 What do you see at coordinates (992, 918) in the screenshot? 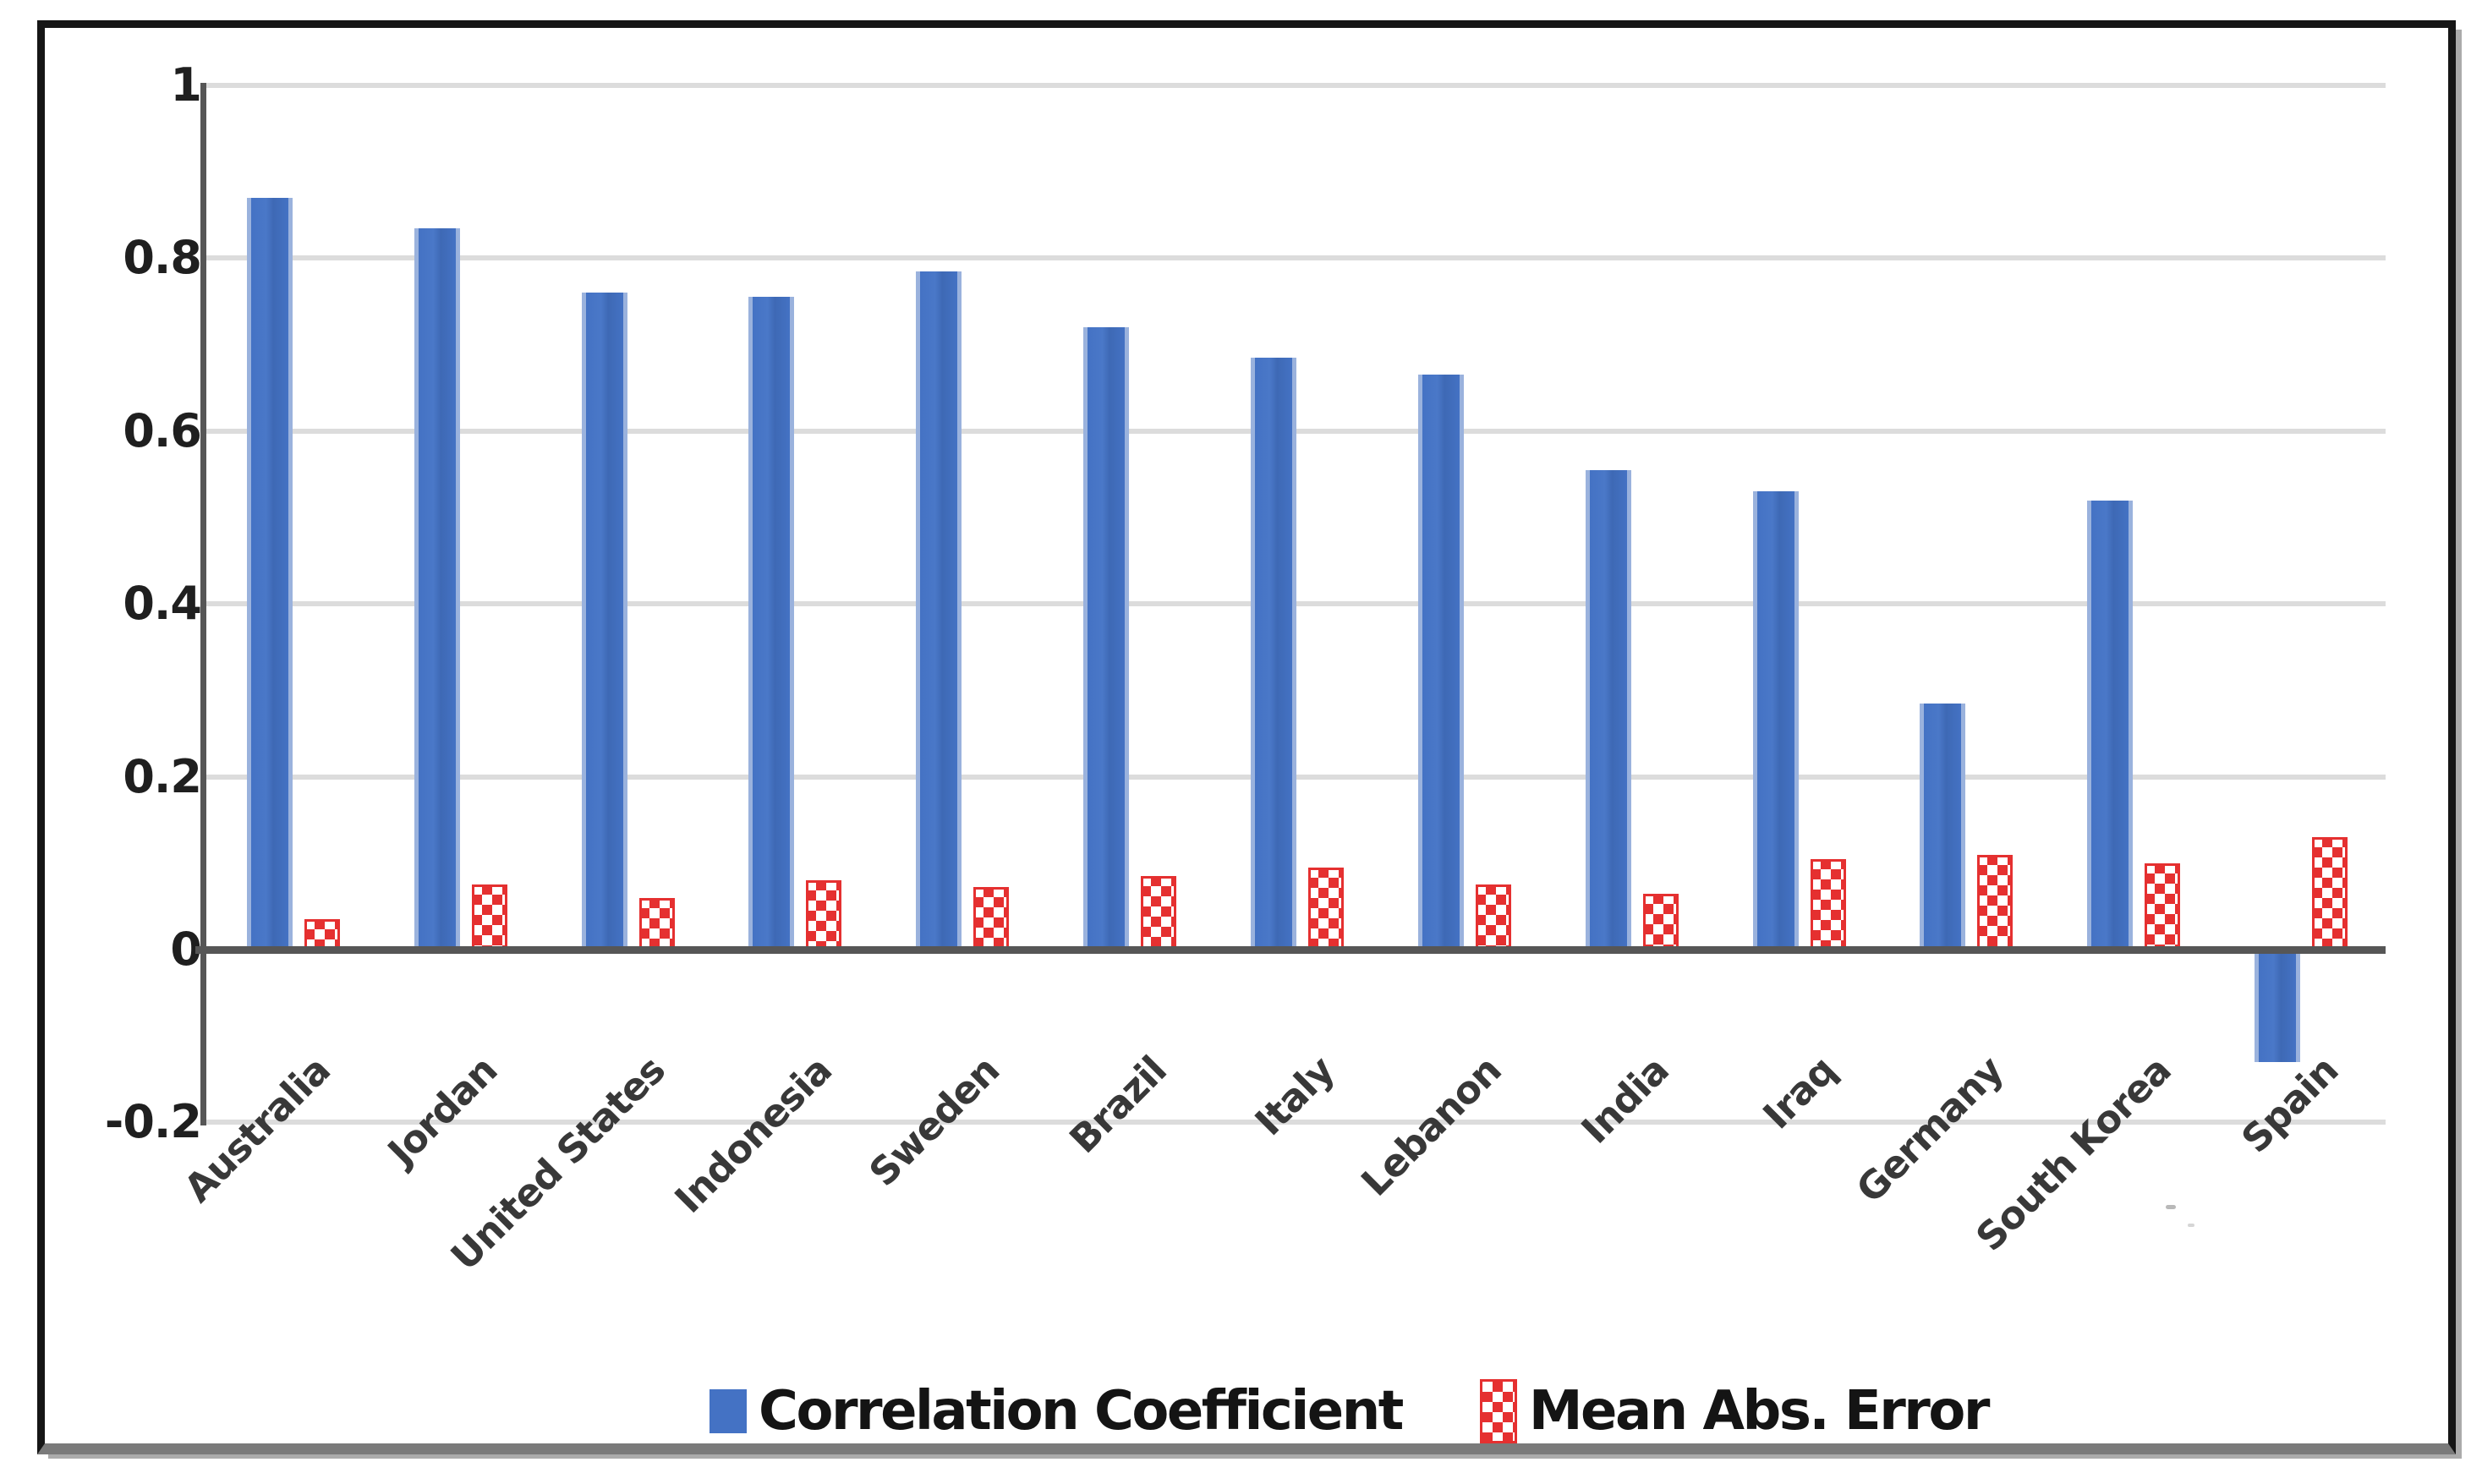
I see `bar-mean-abs-error-sweden` at bounding box center [992, 918].